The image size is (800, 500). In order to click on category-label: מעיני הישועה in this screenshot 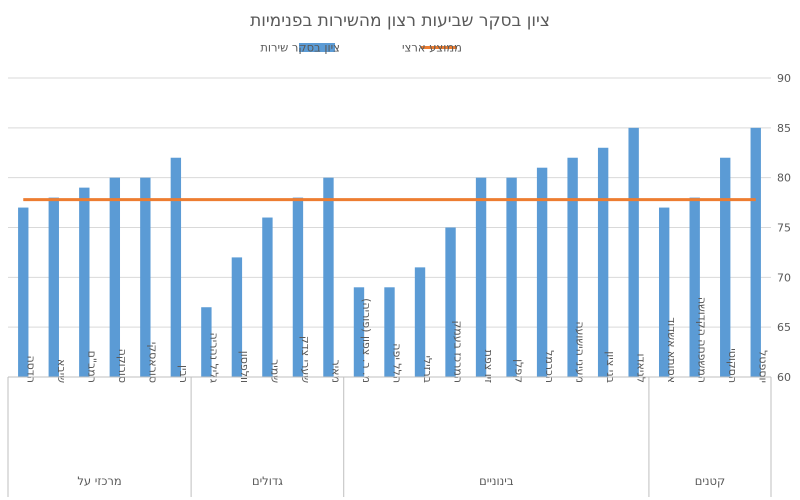, I will do `click(580, 352)`.